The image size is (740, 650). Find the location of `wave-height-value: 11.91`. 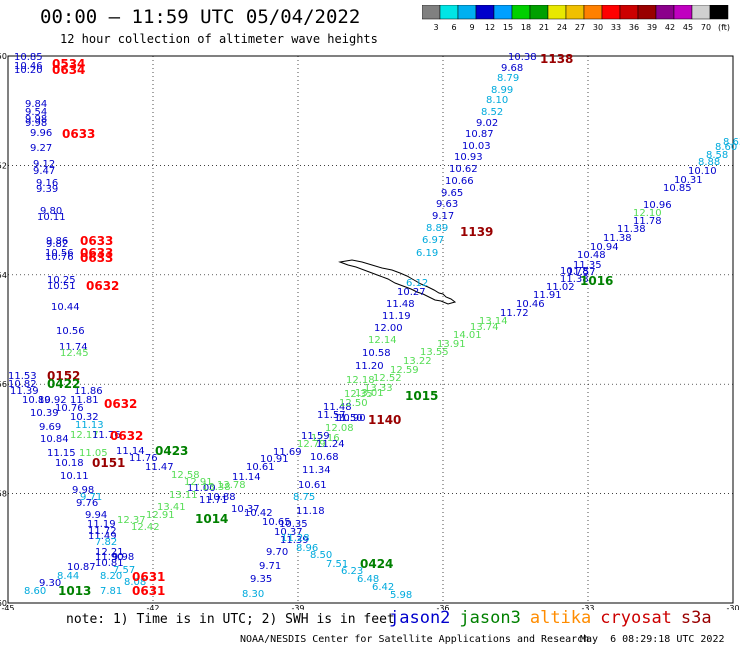

wave-height-value: 11.91 is located at coordinates (547, 295).